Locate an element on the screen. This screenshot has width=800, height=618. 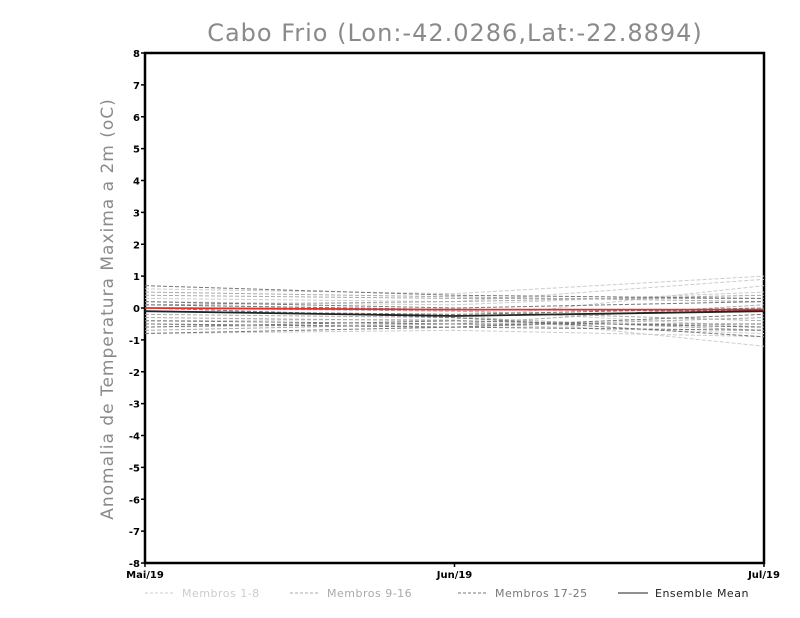
y-tick-label: 0 is located at coordinates (136, 309).